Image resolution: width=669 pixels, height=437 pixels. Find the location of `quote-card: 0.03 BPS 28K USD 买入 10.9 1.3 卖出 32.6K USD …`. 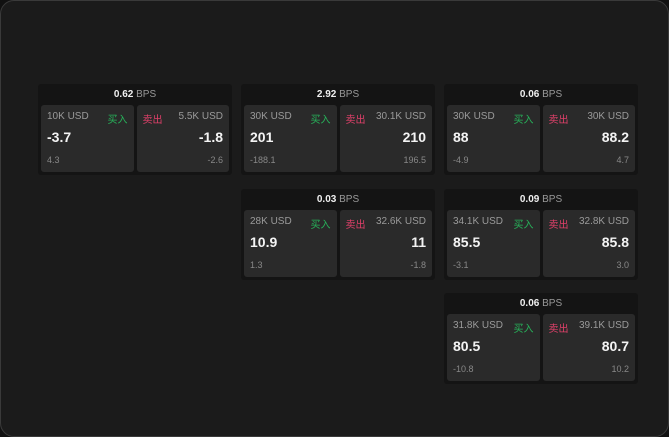

quote-card: 0.03 BPS 28K USD 买入 10.9 1.3 卖出 32.6K USD … is located at coordinates (338, 234).